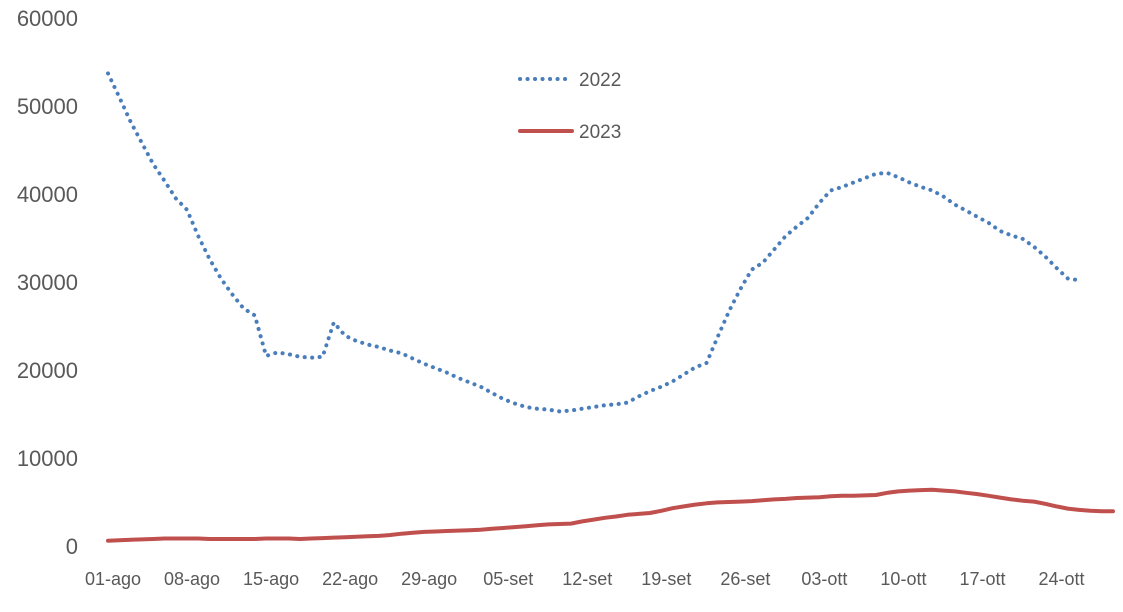  Describe the element at coordinates (350, 579) in the screenshot. I see `x-tick-label: 22-ago` at that location.